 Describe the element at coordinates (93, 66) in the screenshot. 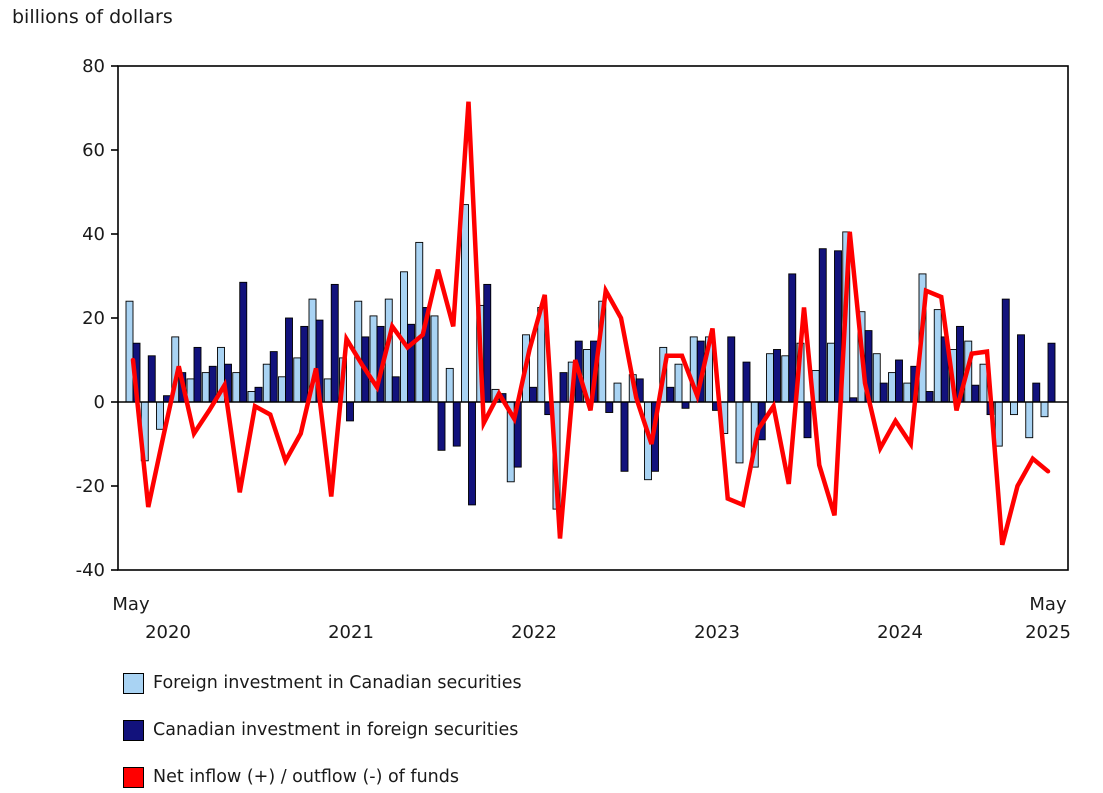

I see `y-tick-label: 80` at that location.